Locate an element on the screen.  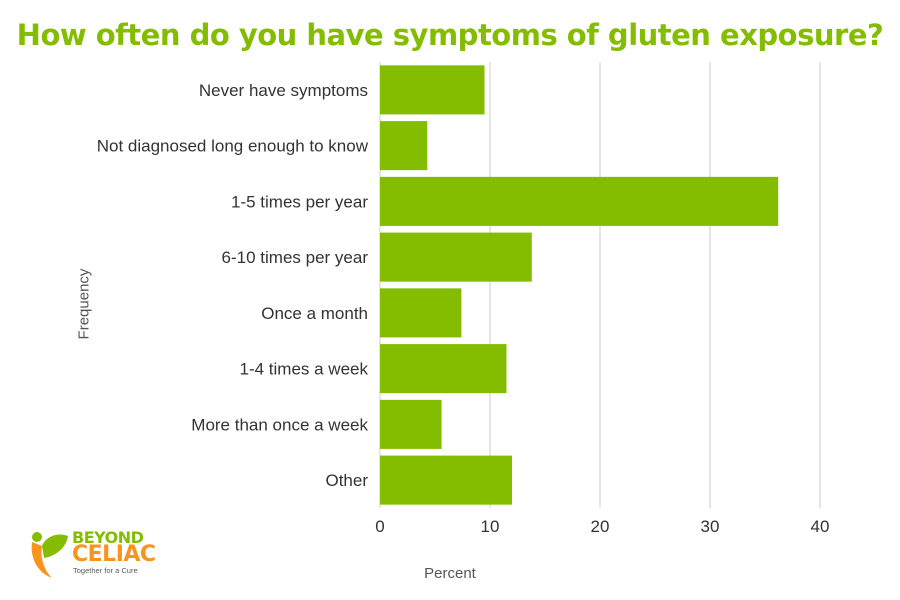
category-label: 6-10 times per year is located at coordinates (295, 257).